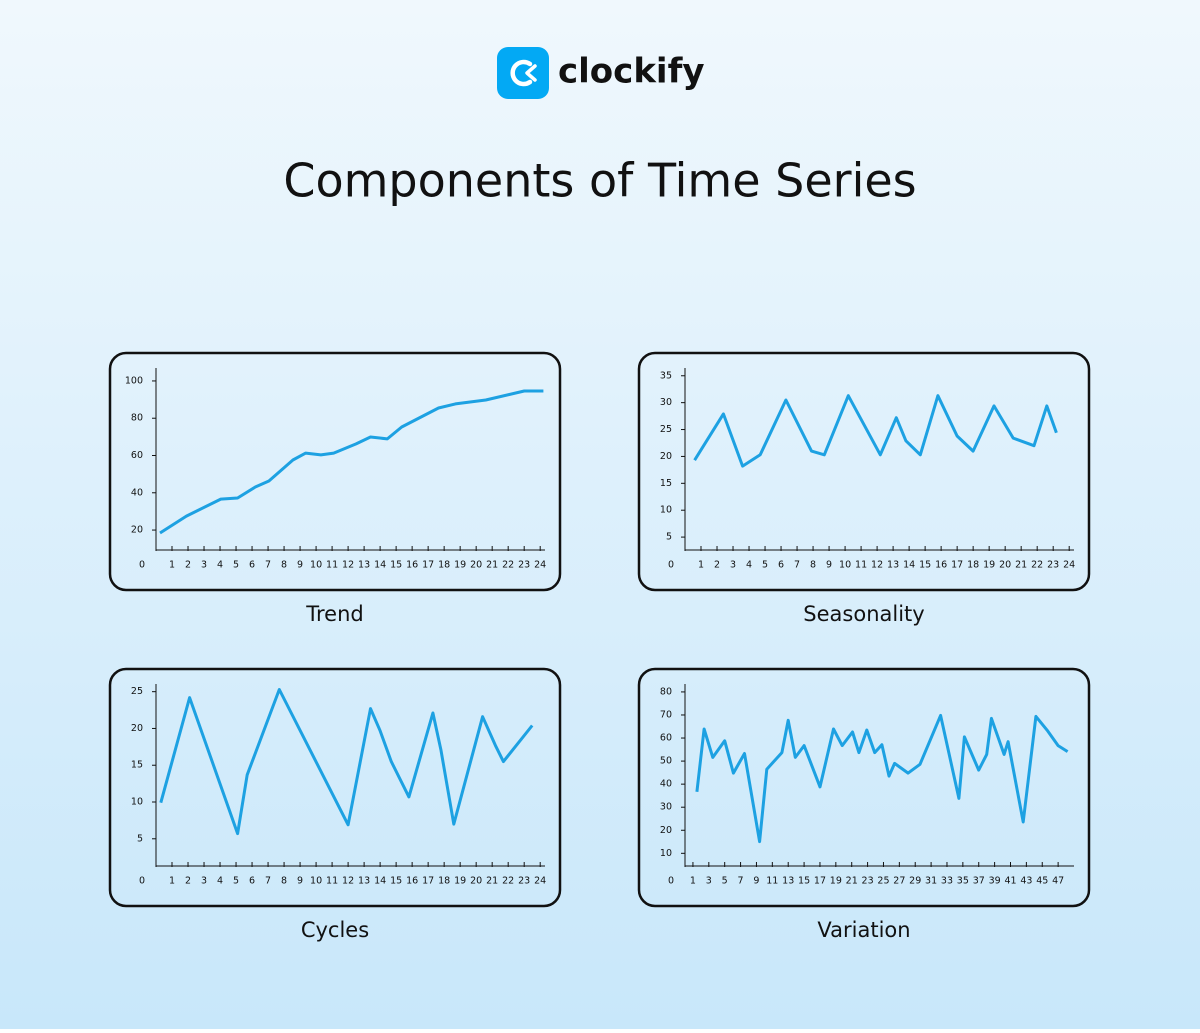 The width and height of the screenshot is (1200, 1033). What do you see at coordinates (137, 418) in the screenshot?
I see `y-tick-label: 80` at bounding box center [137, 418].